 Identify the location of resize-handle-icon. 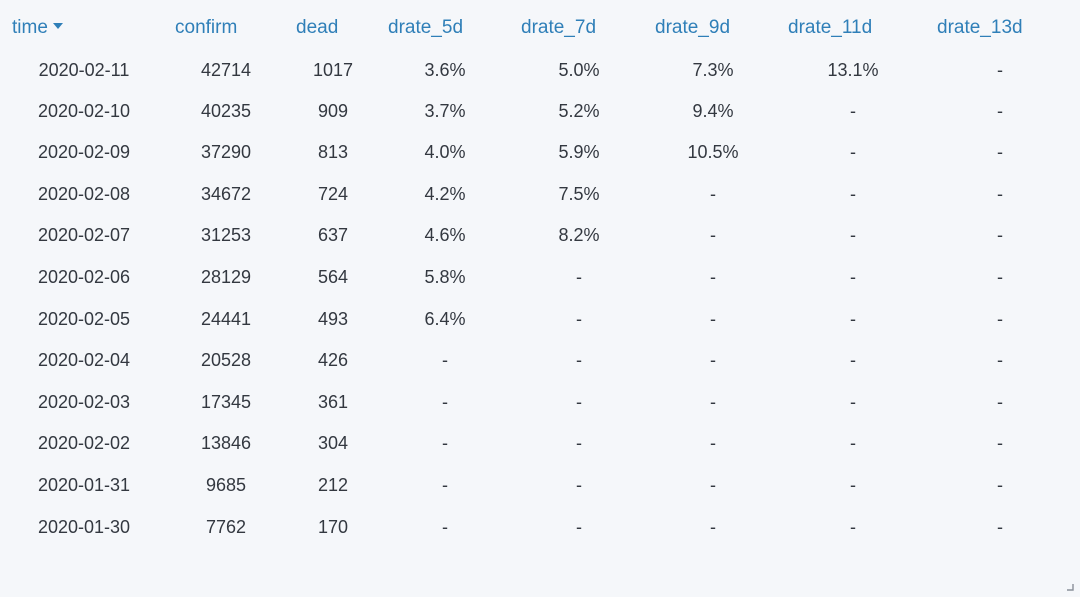
(1069, 586).